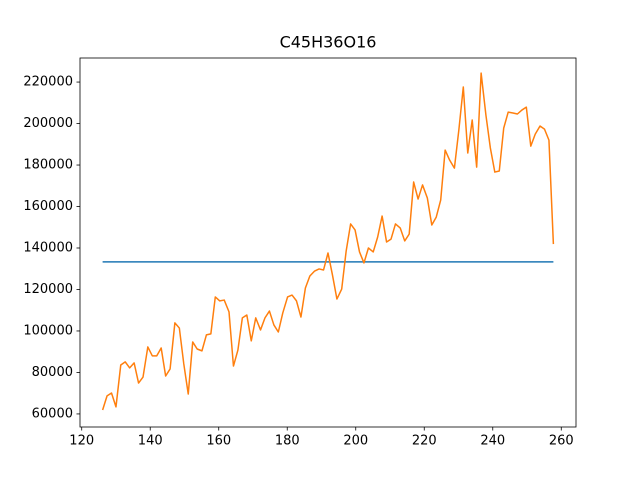  I want to click on y-tick-label: 120000, so click(48, 289).